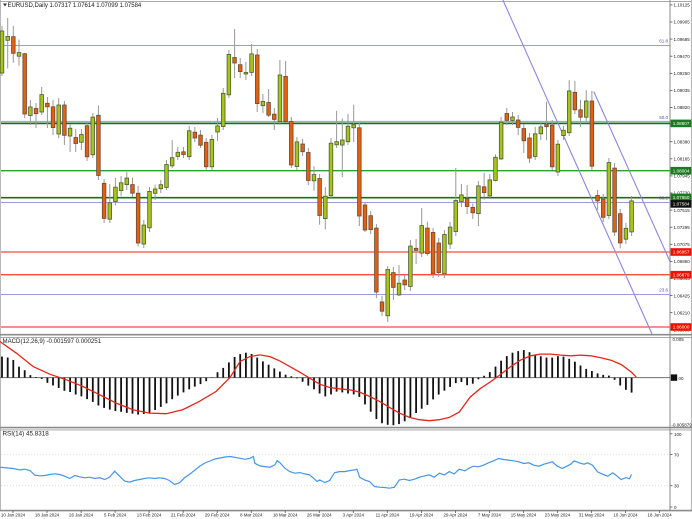 The width and height of the screenshot is (692, 519). Describe the element at coordinates (682, 425) in the screenshot. I see `svg-text: -0.005879` at that location.